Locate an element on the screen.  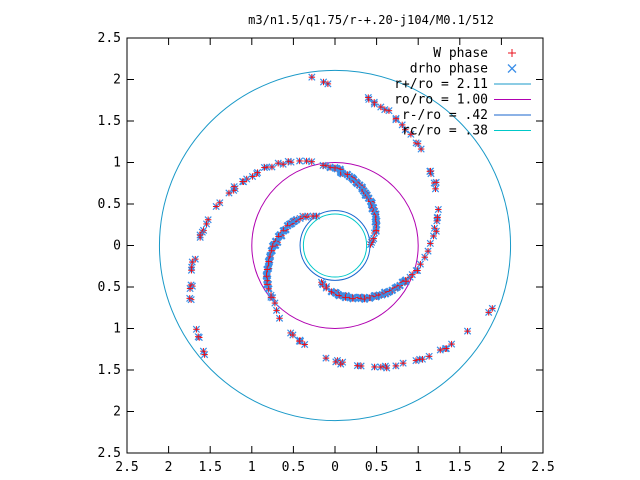
chart-title: m3/n1.5/q1.75/r-+.20-j104/M0.1/512 is located at coordinates (371, 20).